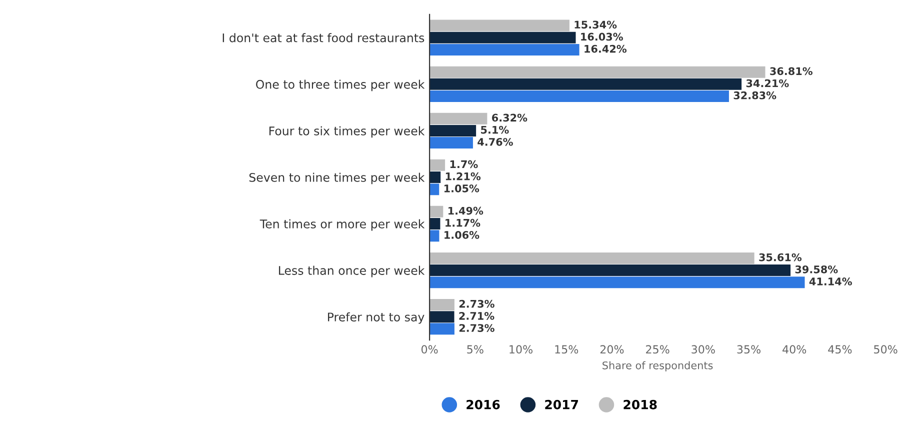 The width and height of the screenshot is (912, 423). Describe the element at coordinates (755, 95) in the screenshot. I see `data-label: 32.83%` at that location.